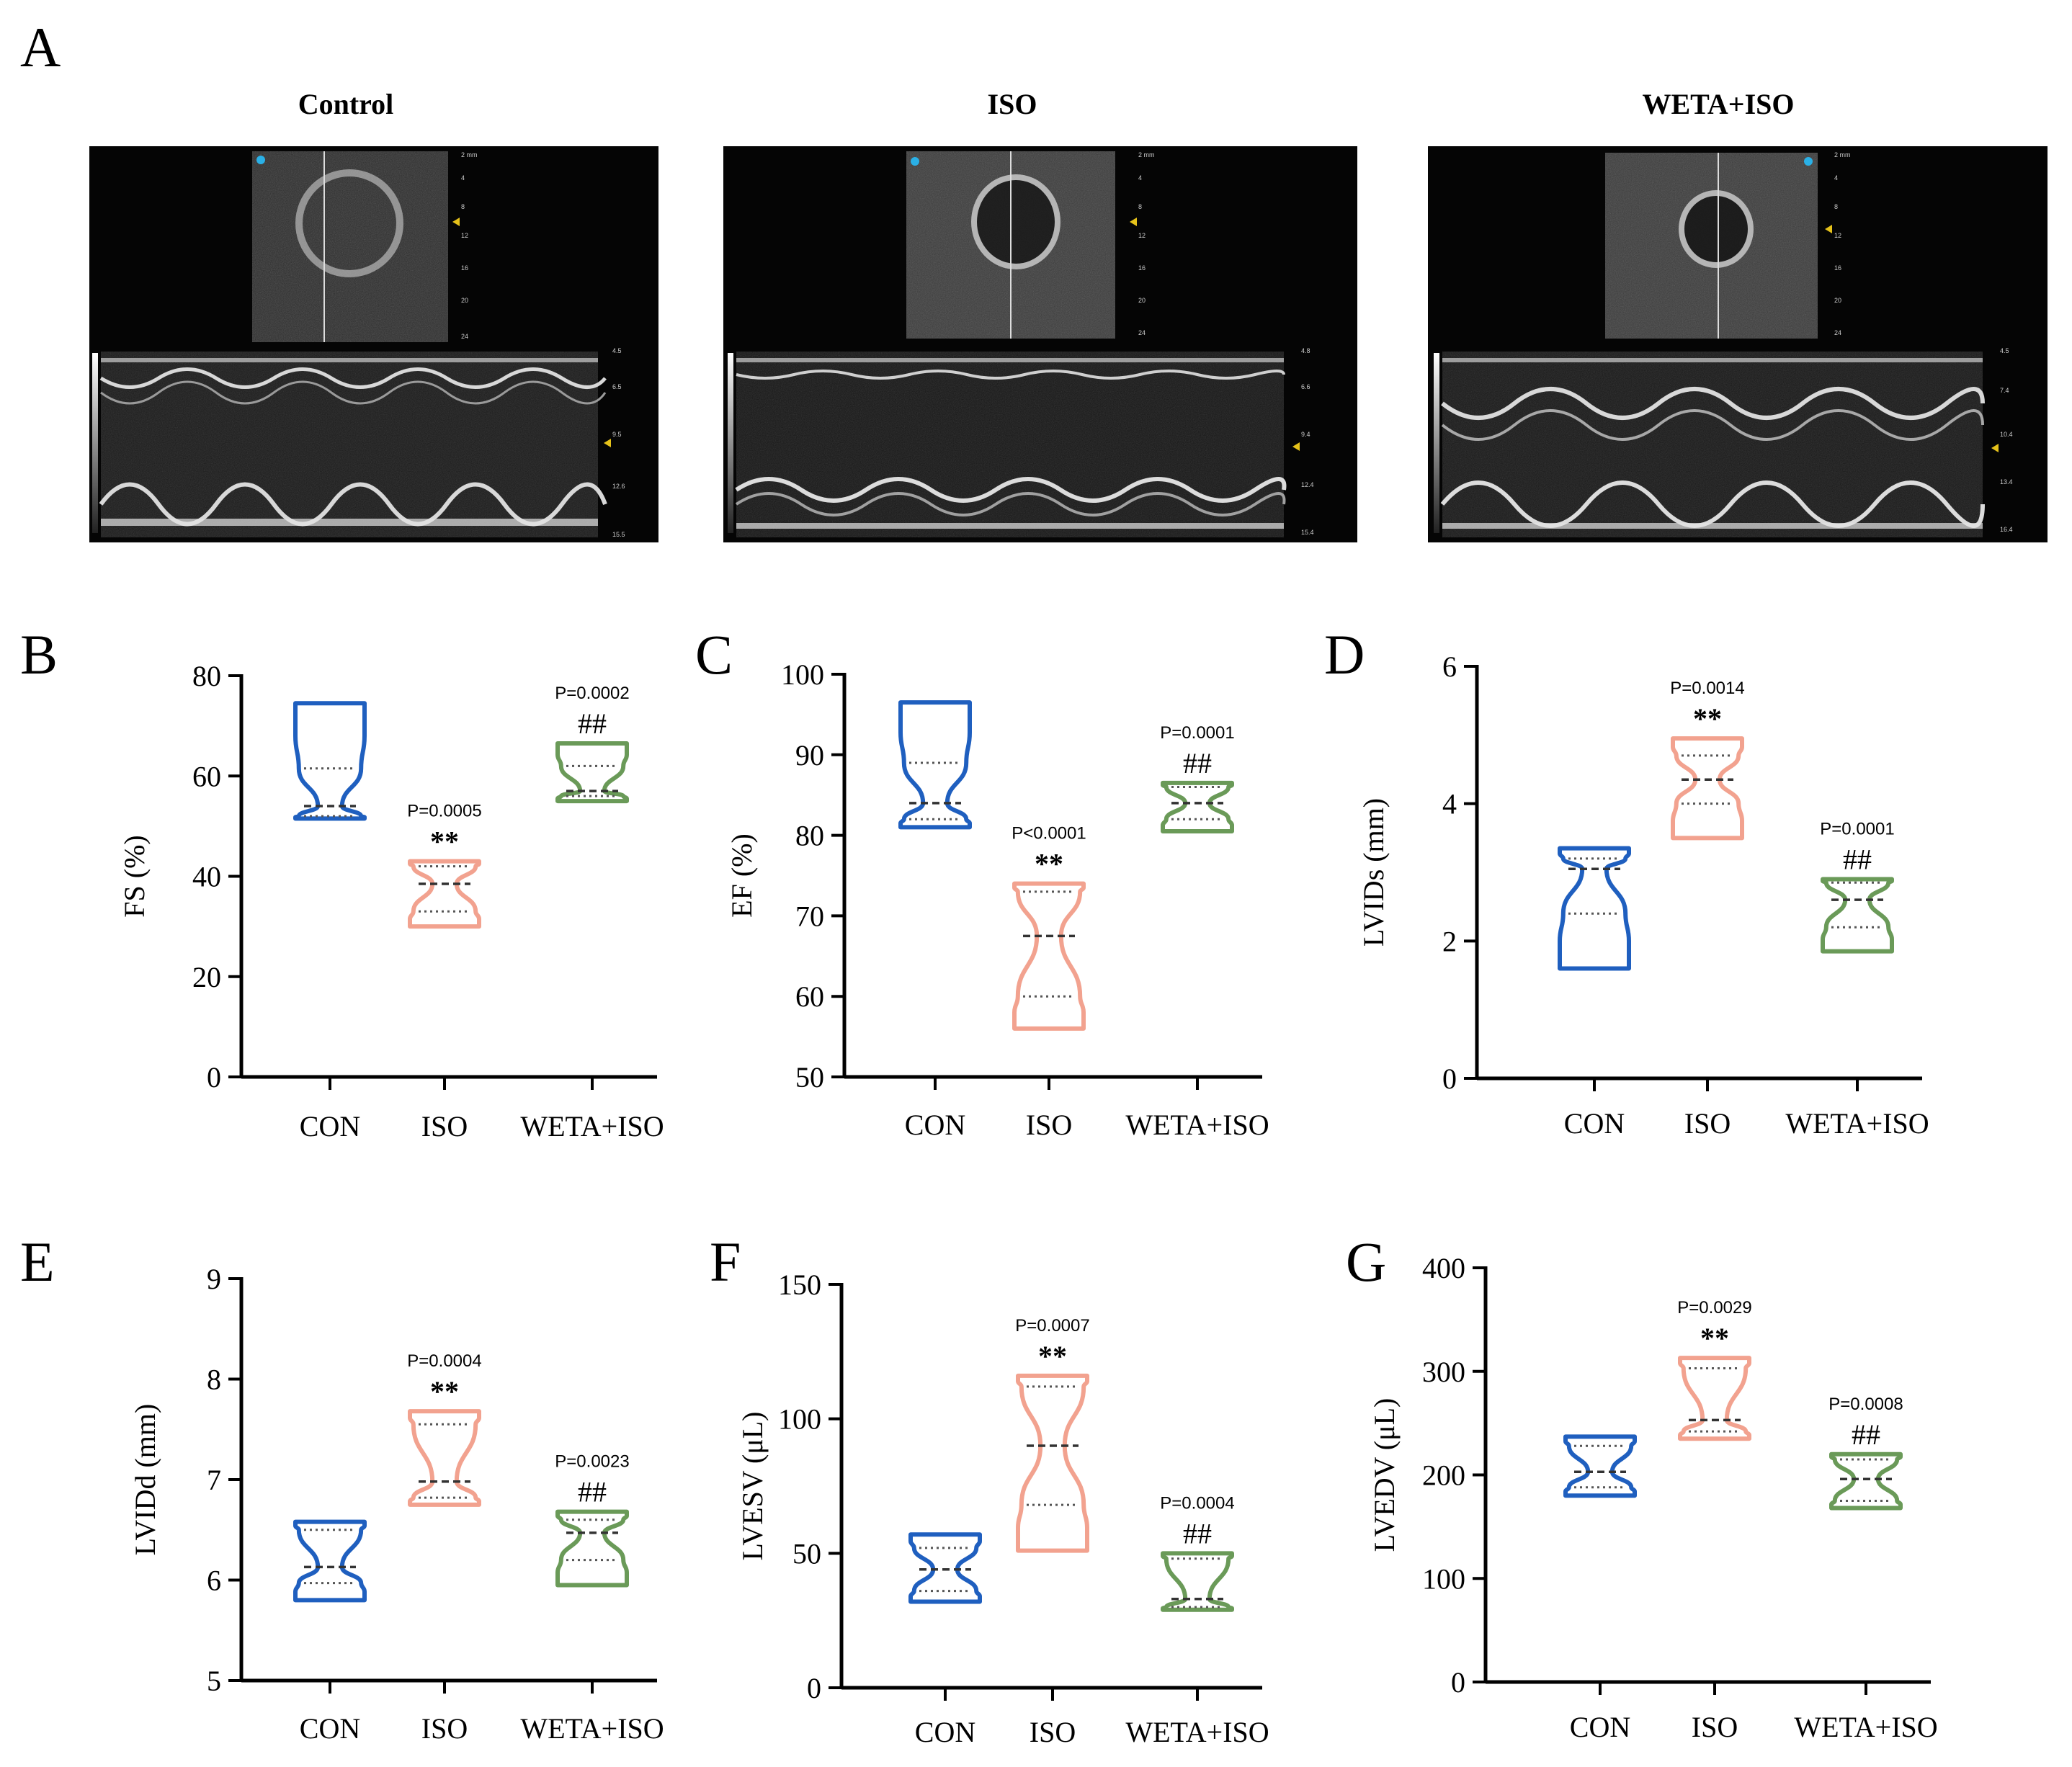 Image resolution: width=2072 pixels, height=1767 pixels. What do you see at coordinates (618, 487) in the screenshot?
I see `mmode-tick: 12.6` at bounding box center [618, 487].